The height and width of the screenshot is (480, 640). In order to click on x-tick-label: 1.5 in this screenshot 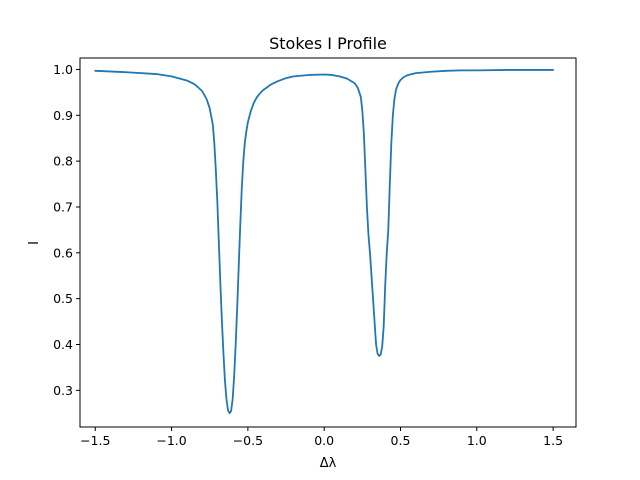, I will do `click(553, 440)`.